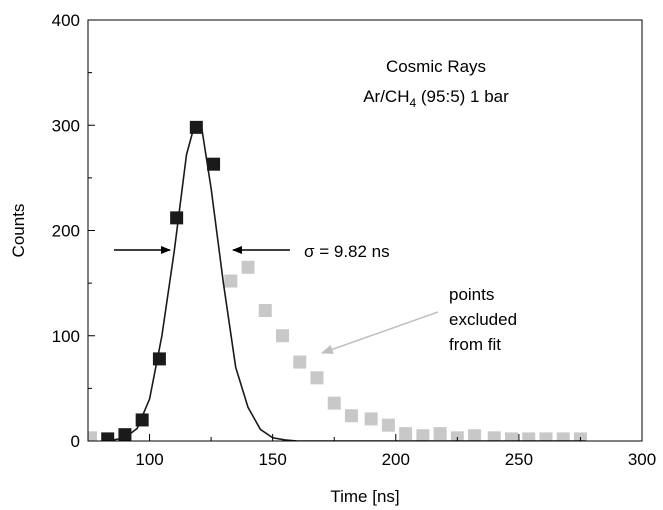 The image size is (663, 510). Describe the element at coordinates (396, 459) in the screenshot. I see `x-tick-label: 200` at that location.